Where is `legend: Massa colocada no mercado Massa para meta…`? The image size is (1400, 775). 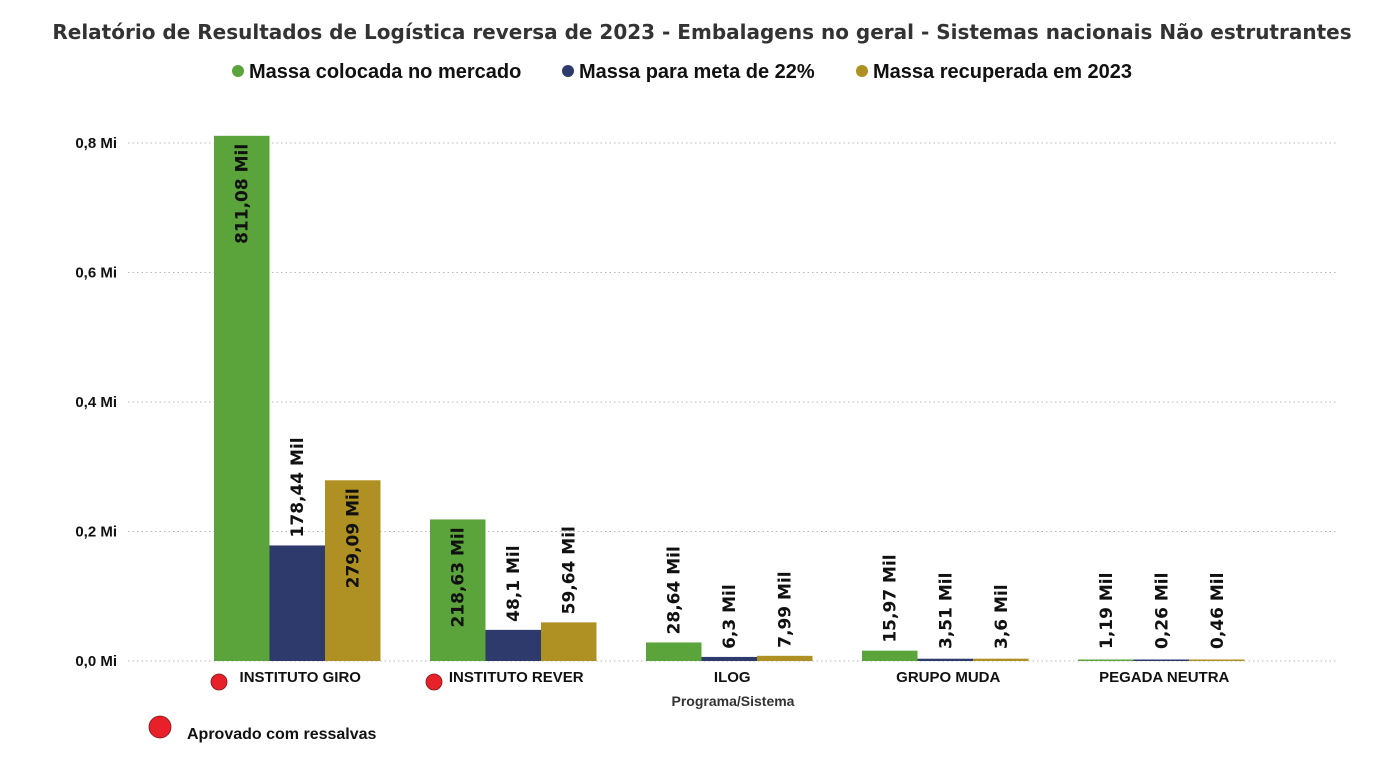 legend: Massa colocada no mercado Massa para meta… is located at coordinates (682, 72).